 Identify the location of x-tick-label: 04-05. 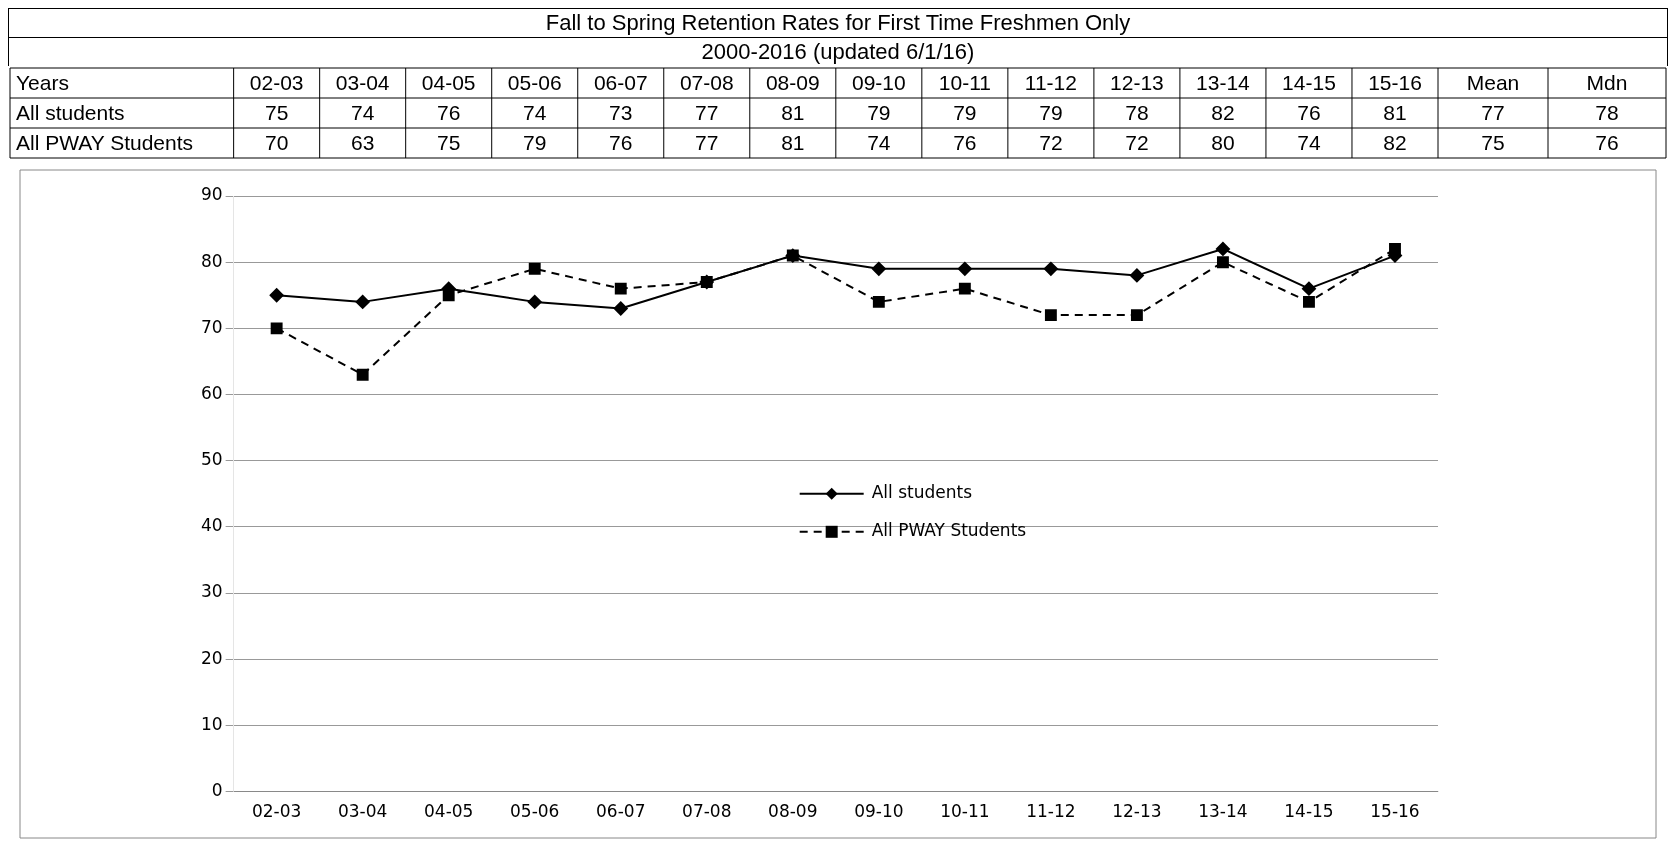
(448, 811).